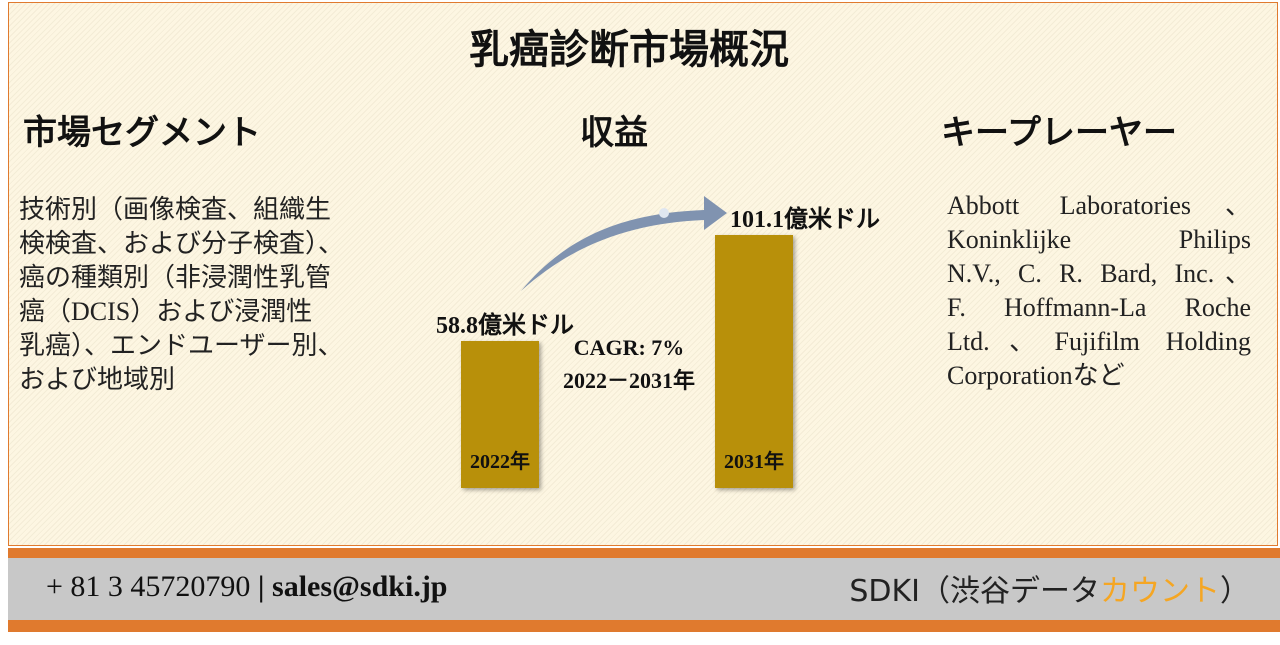 Image resolution: width=1280 pixels, height=645 pixels. Describe the element at coordinates (1059, 133) in the screenshot. I see `players-heading: キープレーヤー` at that location.